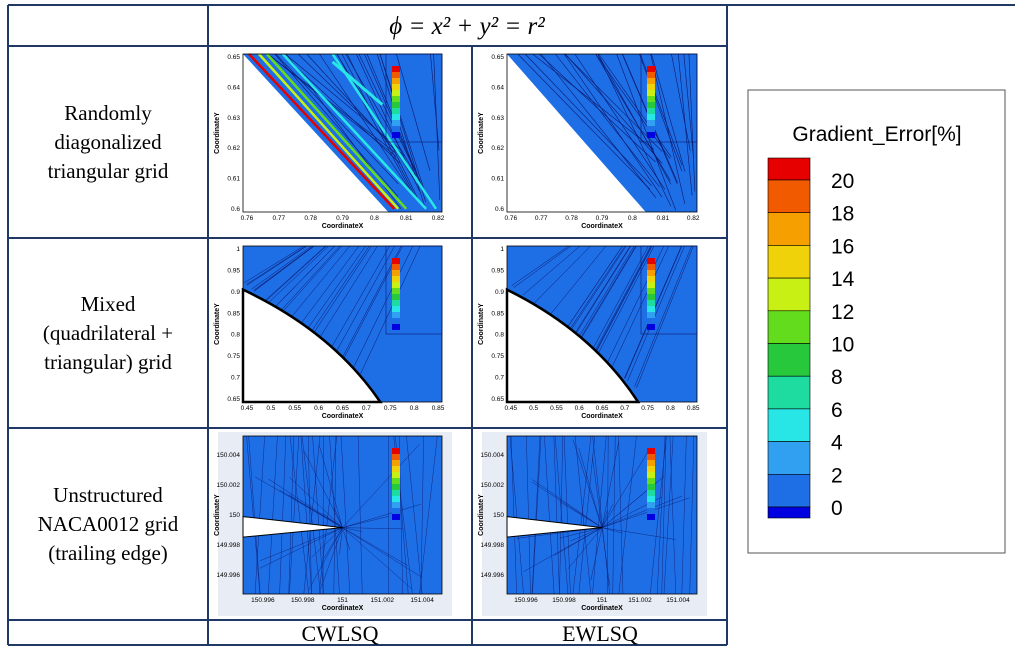 The width and height of the screenshot is (1018, 646). Describe the element at coordinates (235, 335) in the screenshot. I see `y-tick-label: 0.8` at that location.